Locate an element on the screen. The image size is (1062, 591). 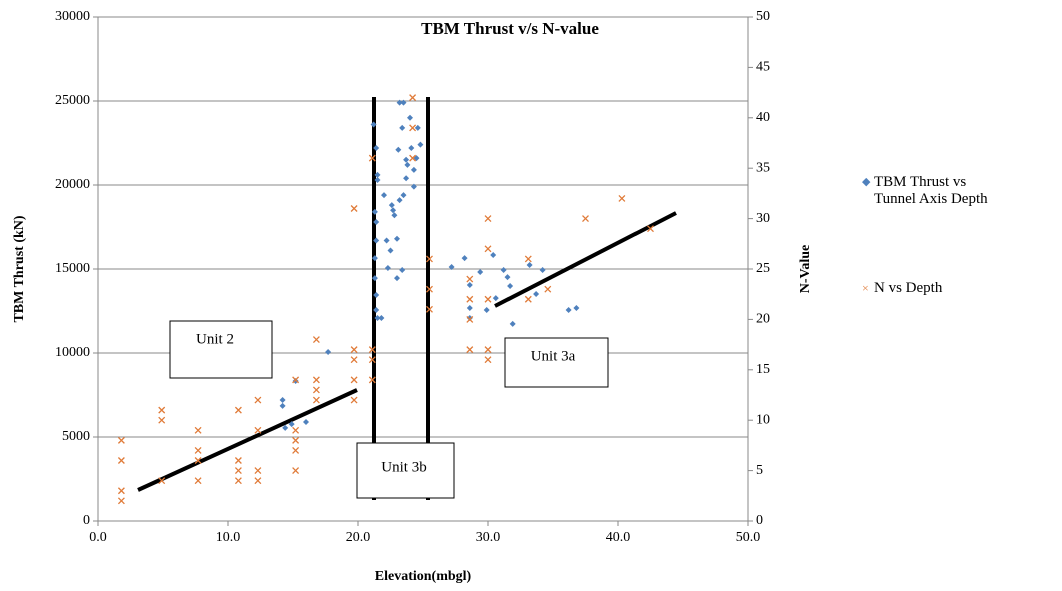
annotation: Unit 3a is located at coordinates (553, 356).